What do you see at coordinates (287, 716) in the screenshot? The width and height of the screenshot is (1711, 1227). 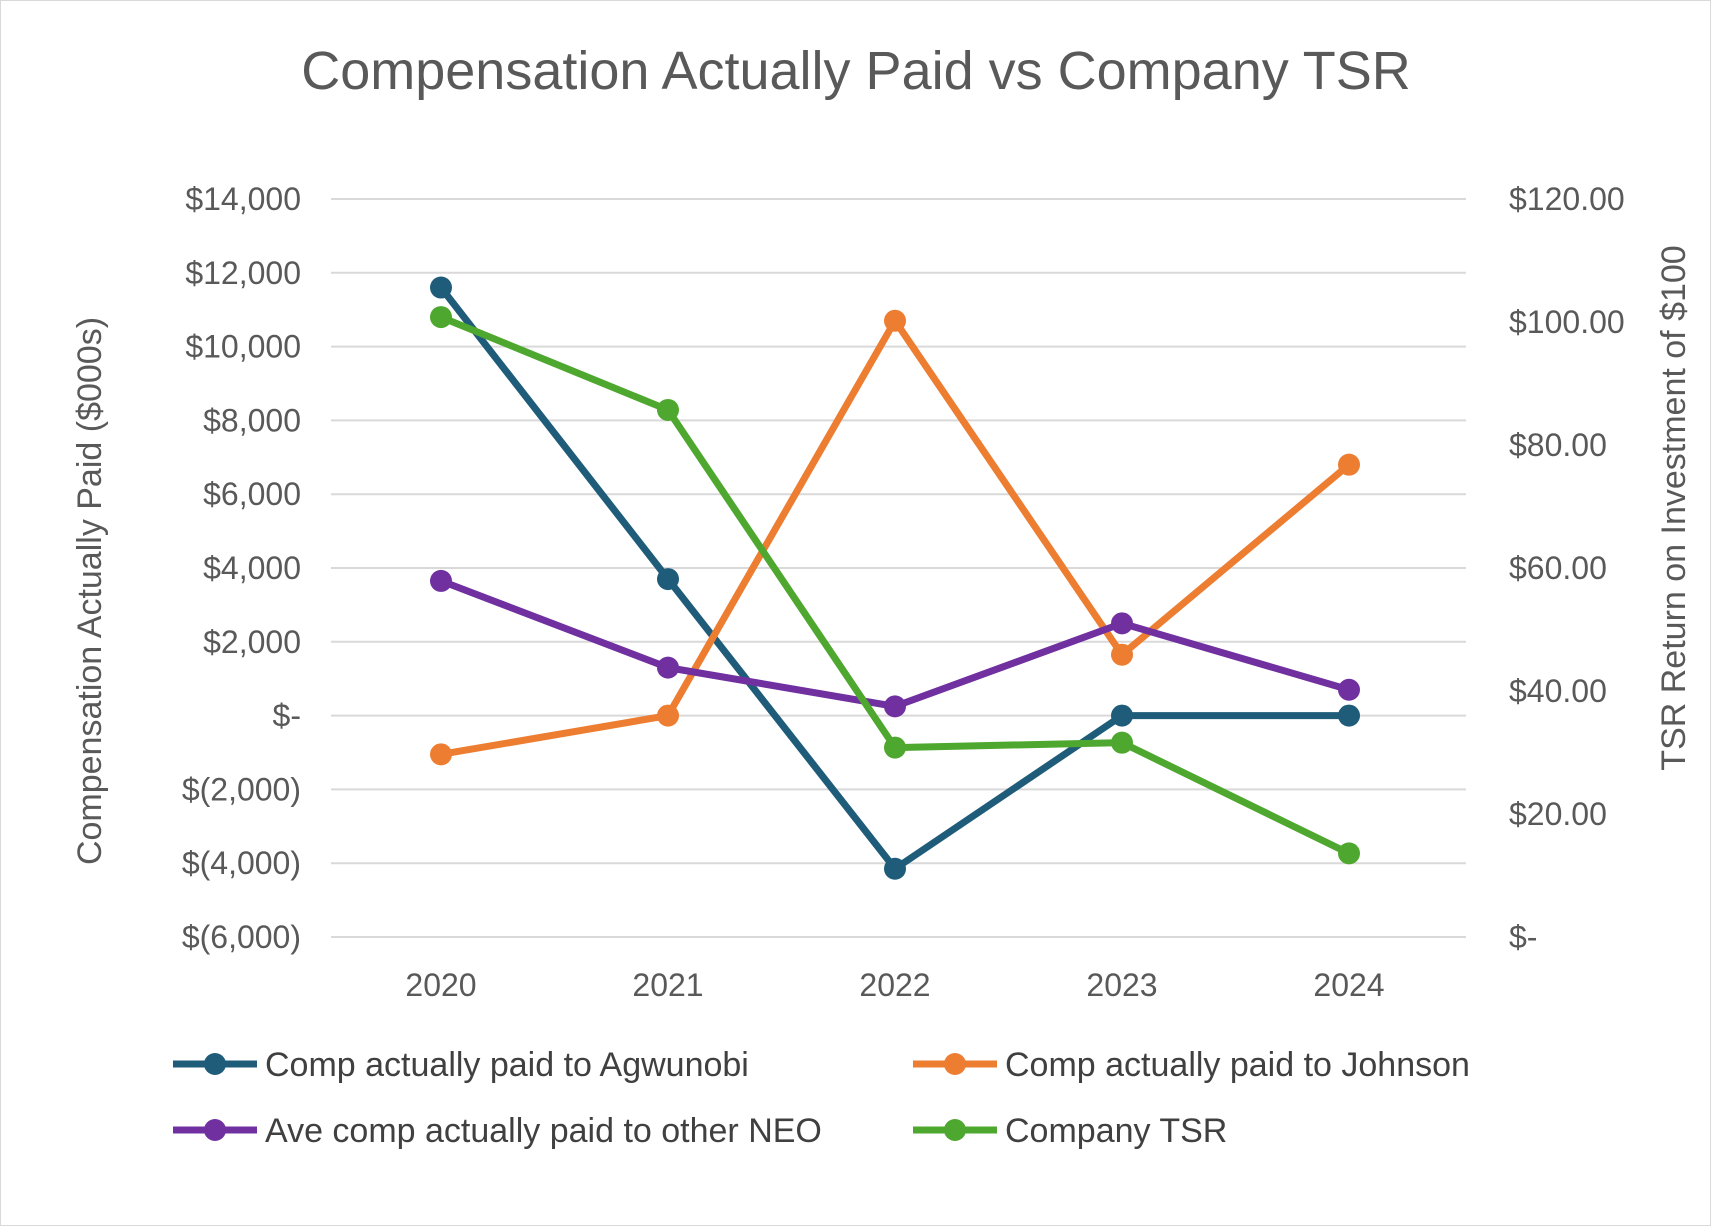 I see `left-tick-label: $-` at bounding box center [287, 716].